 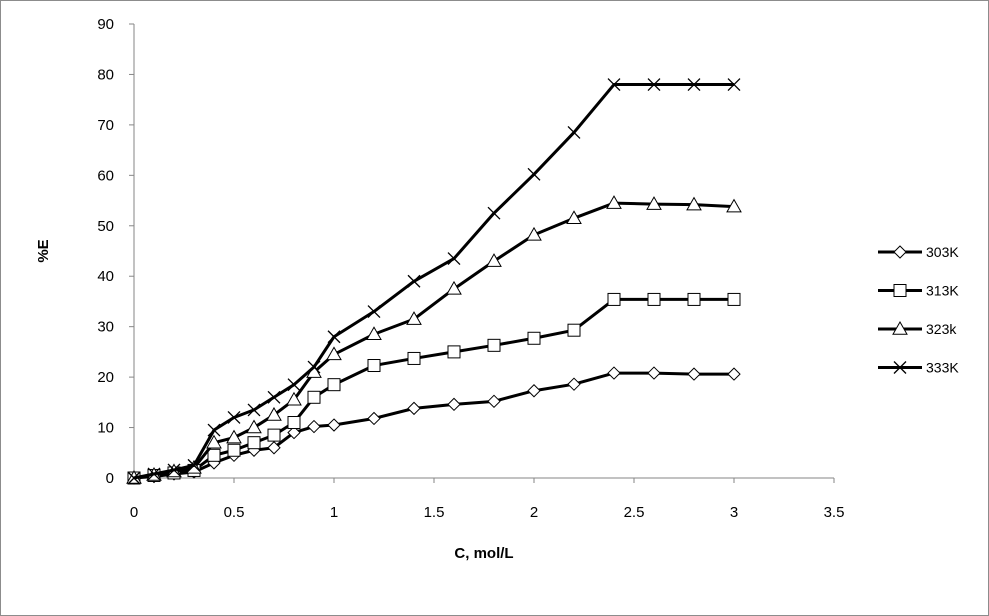 What do you see at coordinates (43, 250) in the screenshot?
I see `y-axis-title: %E` at bounding box center [43, 250].